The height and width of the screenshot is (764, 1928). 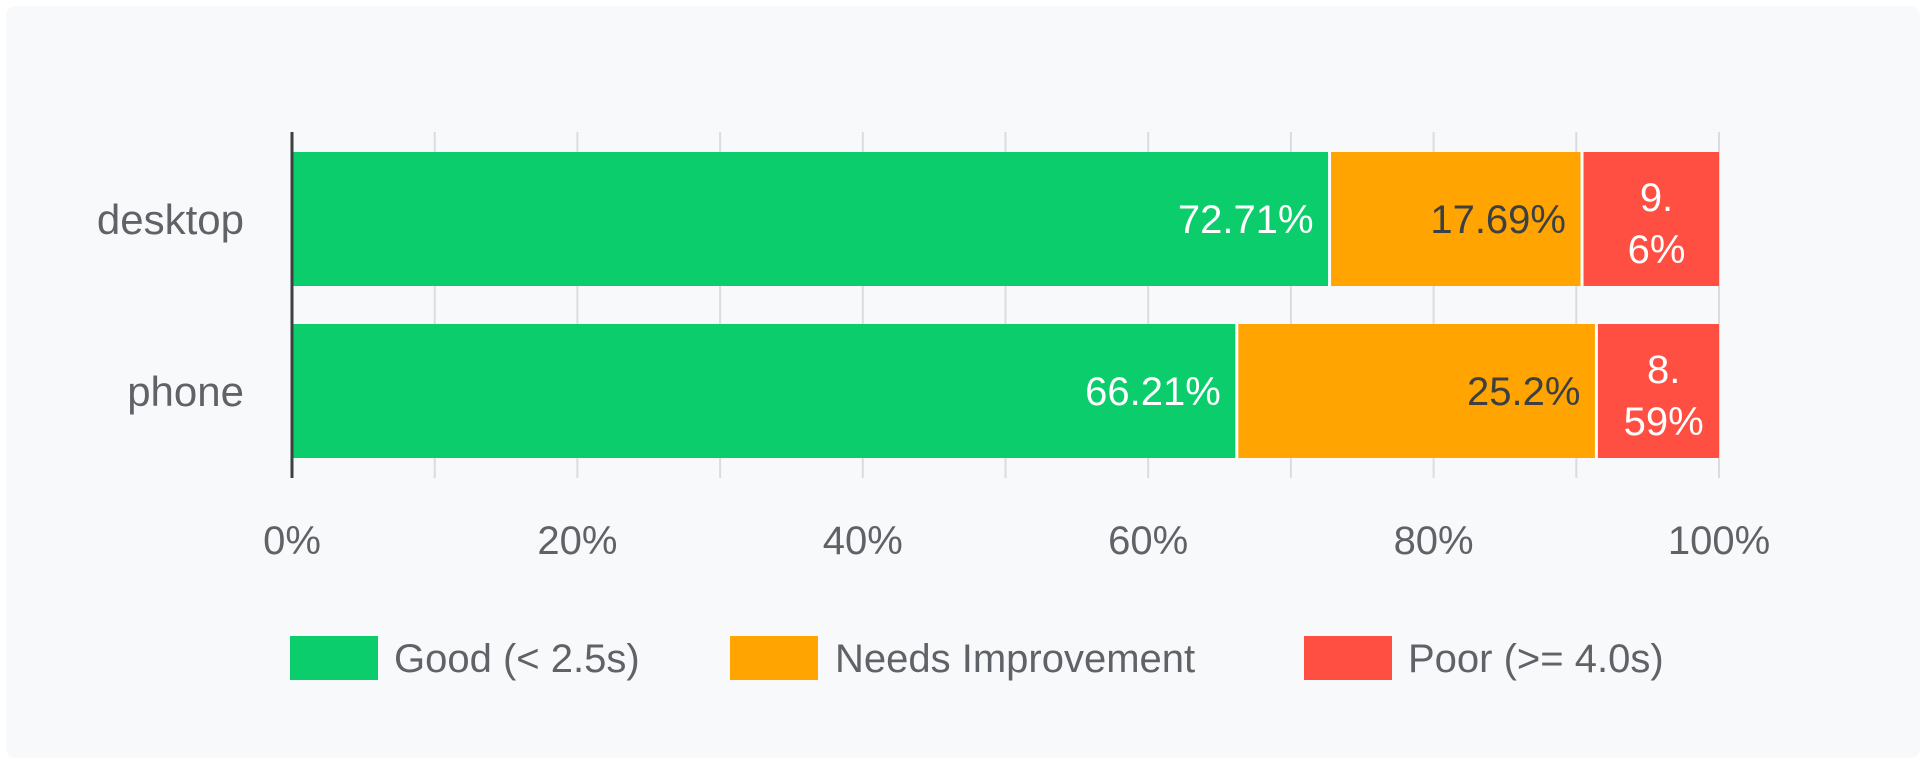 What do you see at coordinates (1657, 224) in the screenshot?
I see `data-label: 9. 6%` at bounding box center [1657, 224].